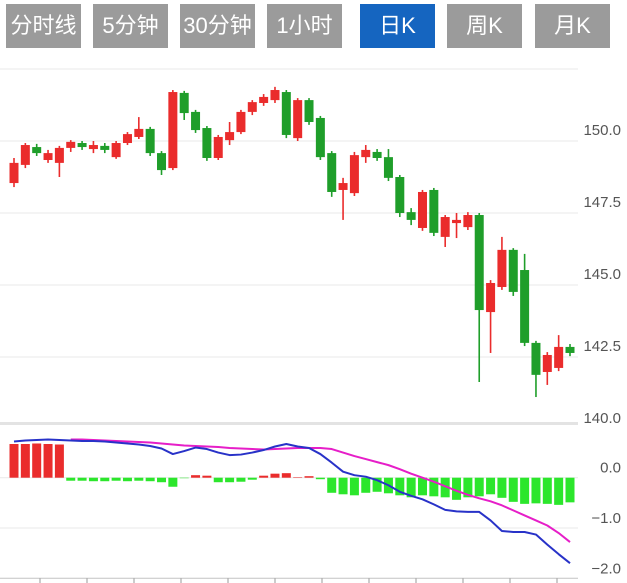  Describe the element at coordinates (397, 26) in the screenshot. I see `tab-daily-k: 日K` at that location.